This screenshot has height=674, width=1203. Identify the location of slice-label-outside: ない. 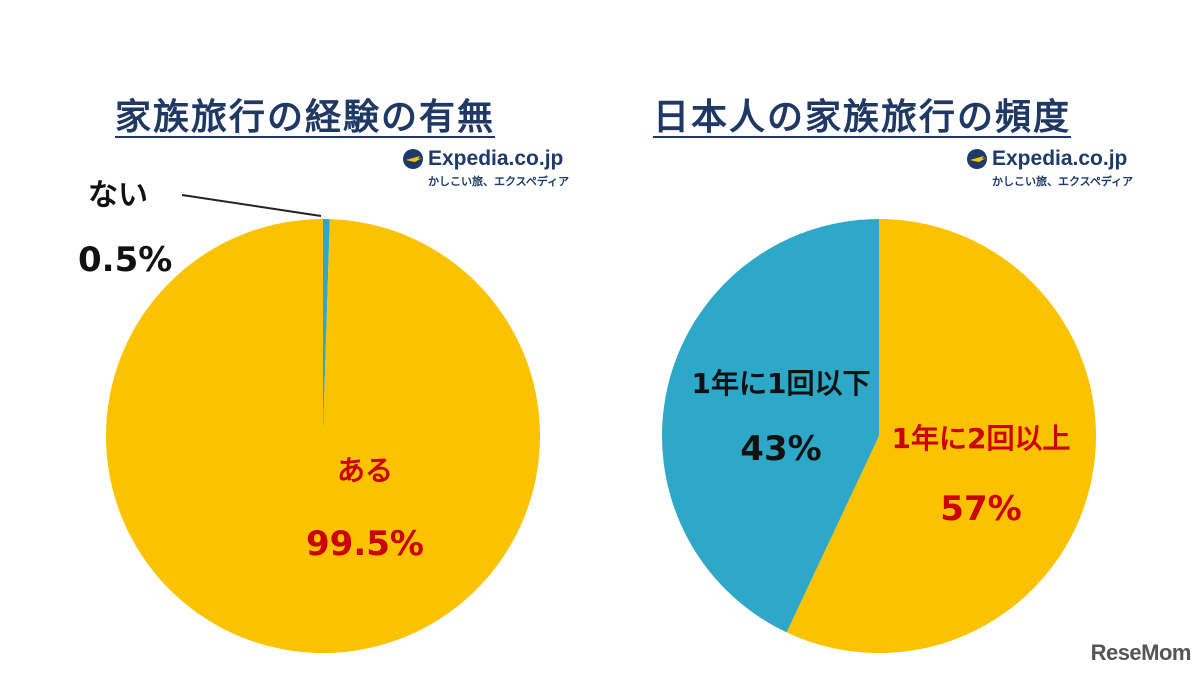
(118, 195).